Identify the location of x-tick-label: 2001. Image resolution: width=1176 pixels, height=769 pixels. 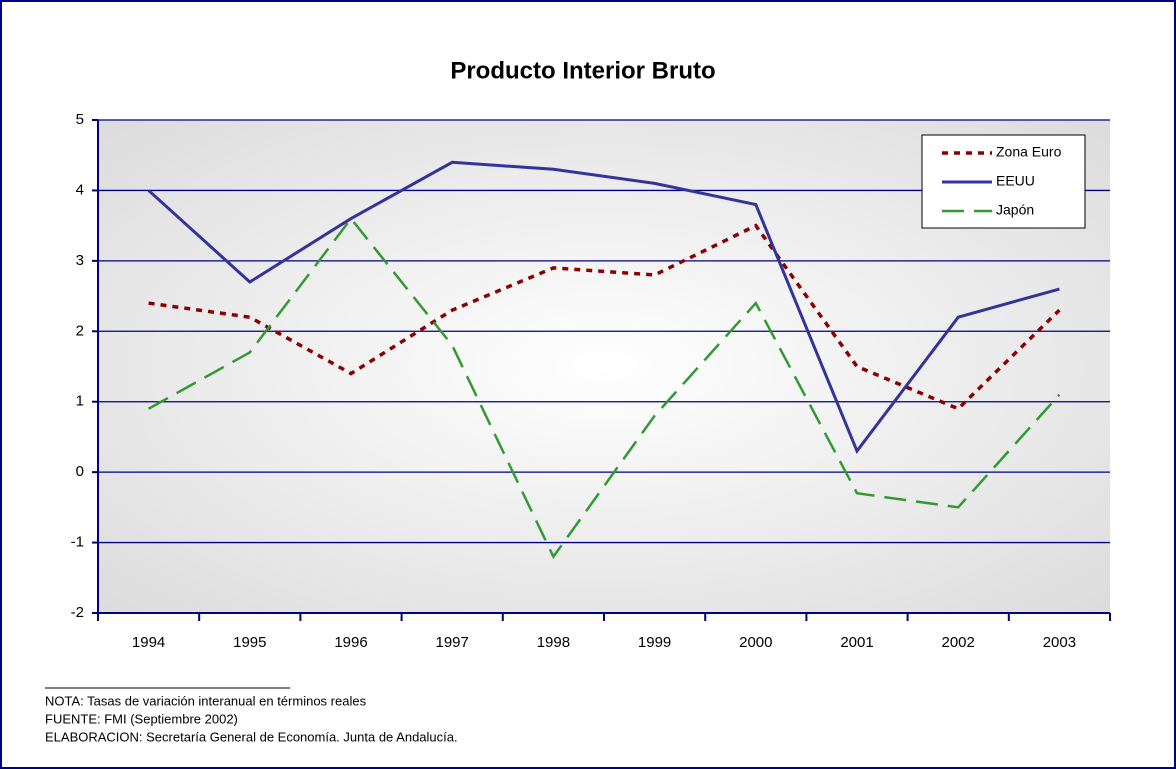
(856, 642).